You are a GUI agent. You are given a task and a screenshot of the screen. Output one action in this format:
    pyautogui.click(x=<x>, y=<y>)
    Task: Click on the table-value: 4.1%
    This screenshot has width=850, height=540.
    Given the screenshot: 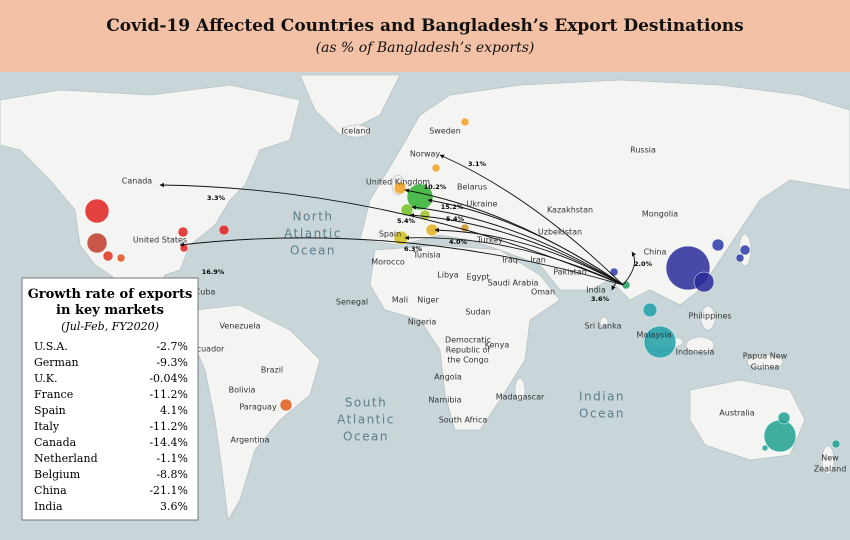 What is the action you would take?
    pyautogui.click(x=174, y=410)
    